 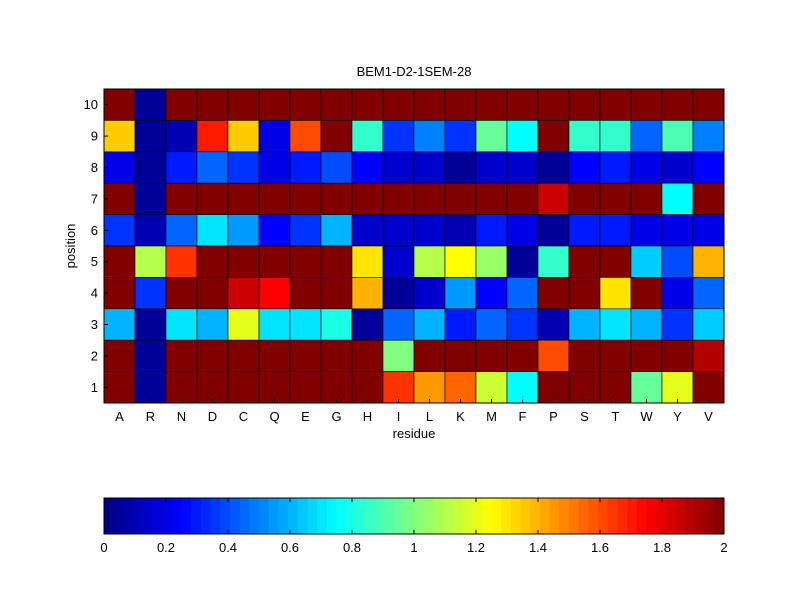 I want to click on y-tick-label-4: 4, so click(x=94, y=293).